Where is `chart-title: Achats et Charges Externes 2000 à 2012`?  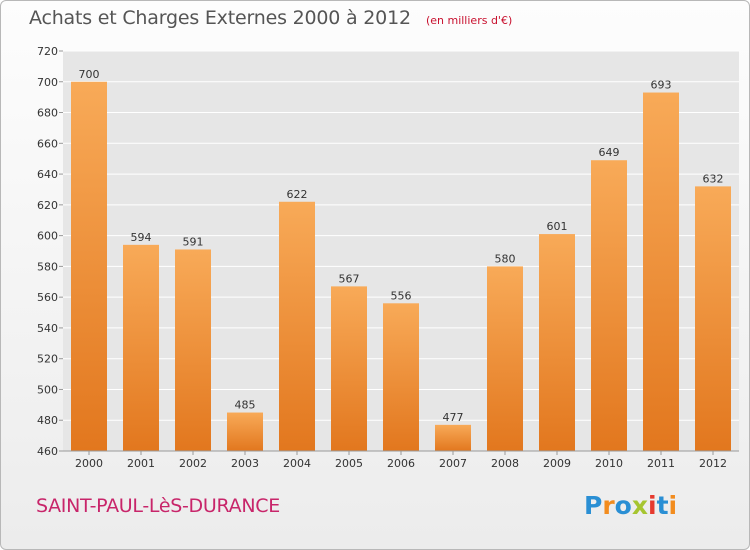
chart-title: Achats et Charges Externes 2000 à 2012 is located at coordinates (220, 18).